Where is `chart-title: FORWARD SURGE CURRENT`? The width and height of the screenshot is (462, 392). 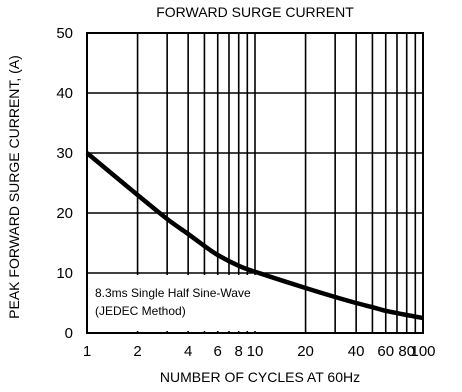 chart-title: FORWARD SURGE CURRENT is located at coordinates (255, 12).